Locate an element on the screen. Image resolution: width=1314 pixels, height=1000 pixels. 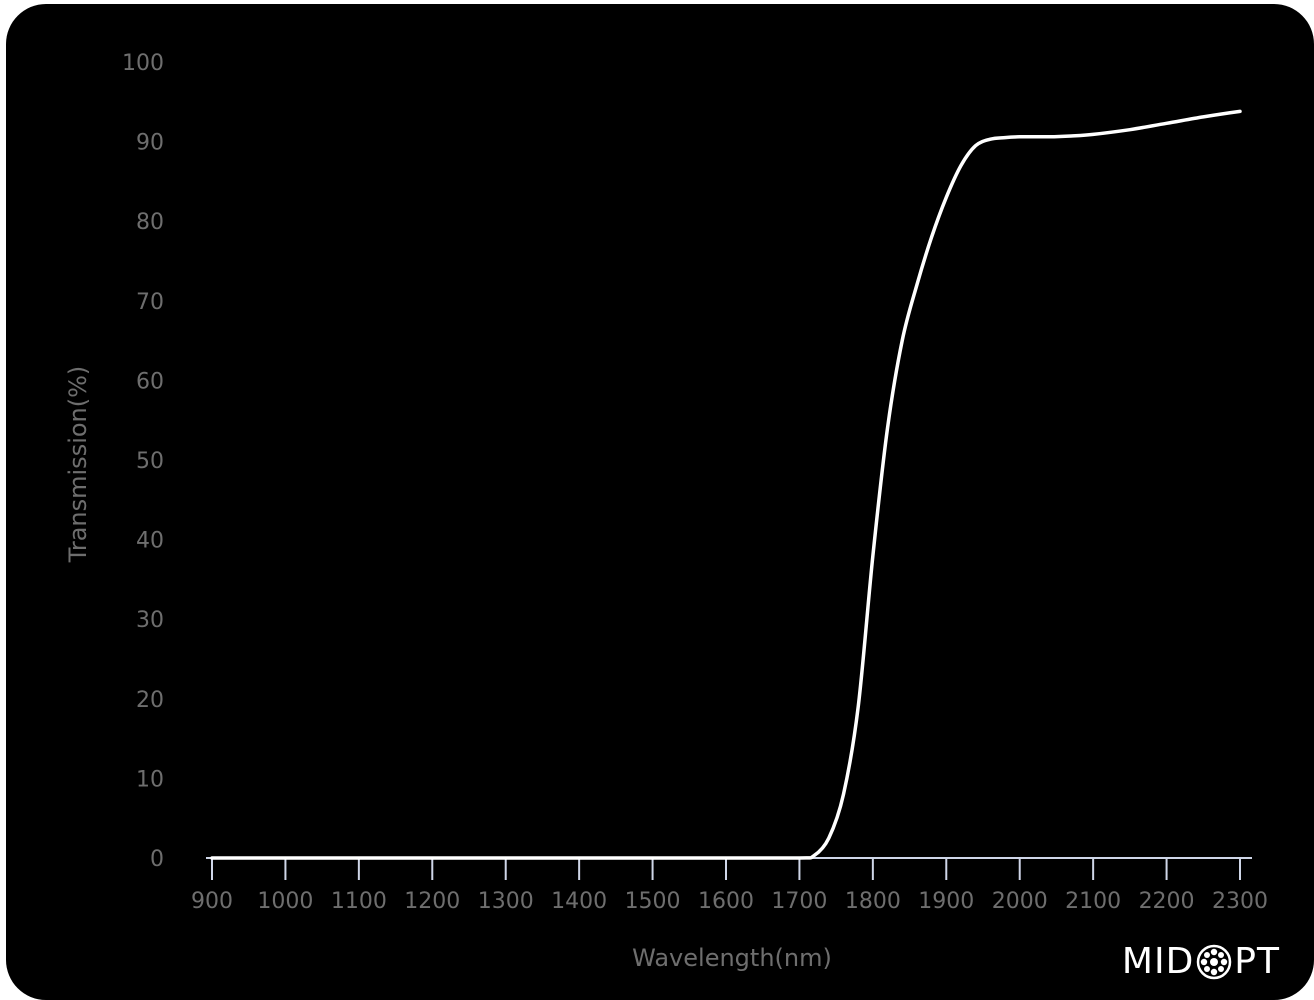
logo-text-right: PT is located at coordinates (1257, 961).